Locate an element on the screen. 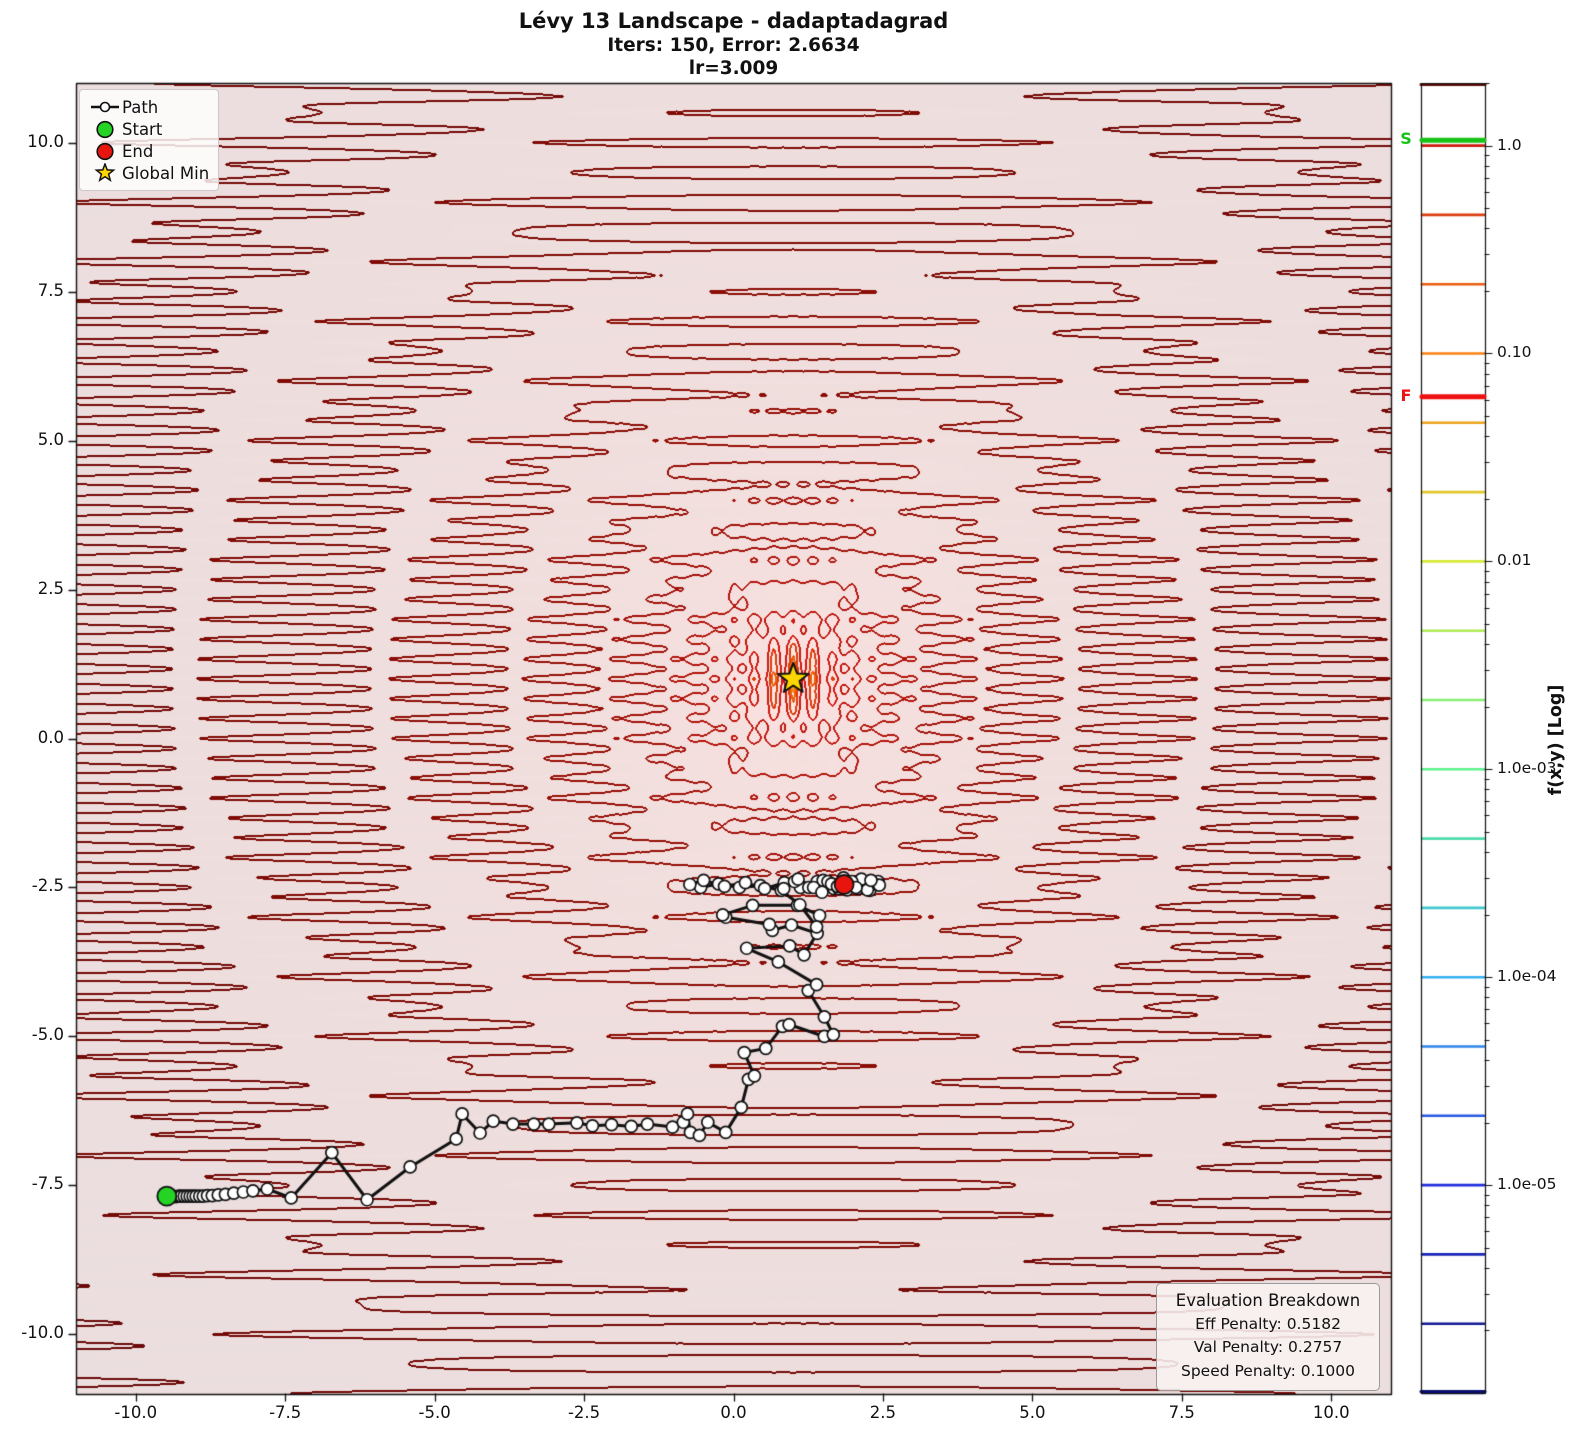 The image size is (1584, 1436). x-tick-label: 10.0 is located at coordinates (1331, 1412).